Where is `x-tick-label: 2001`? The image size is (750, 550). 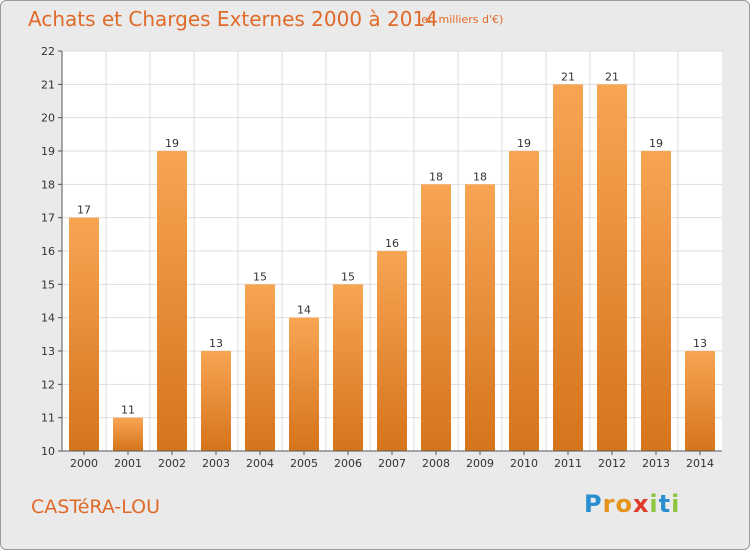 x-tick-label: 2001 is located at coordinates (128, 463).